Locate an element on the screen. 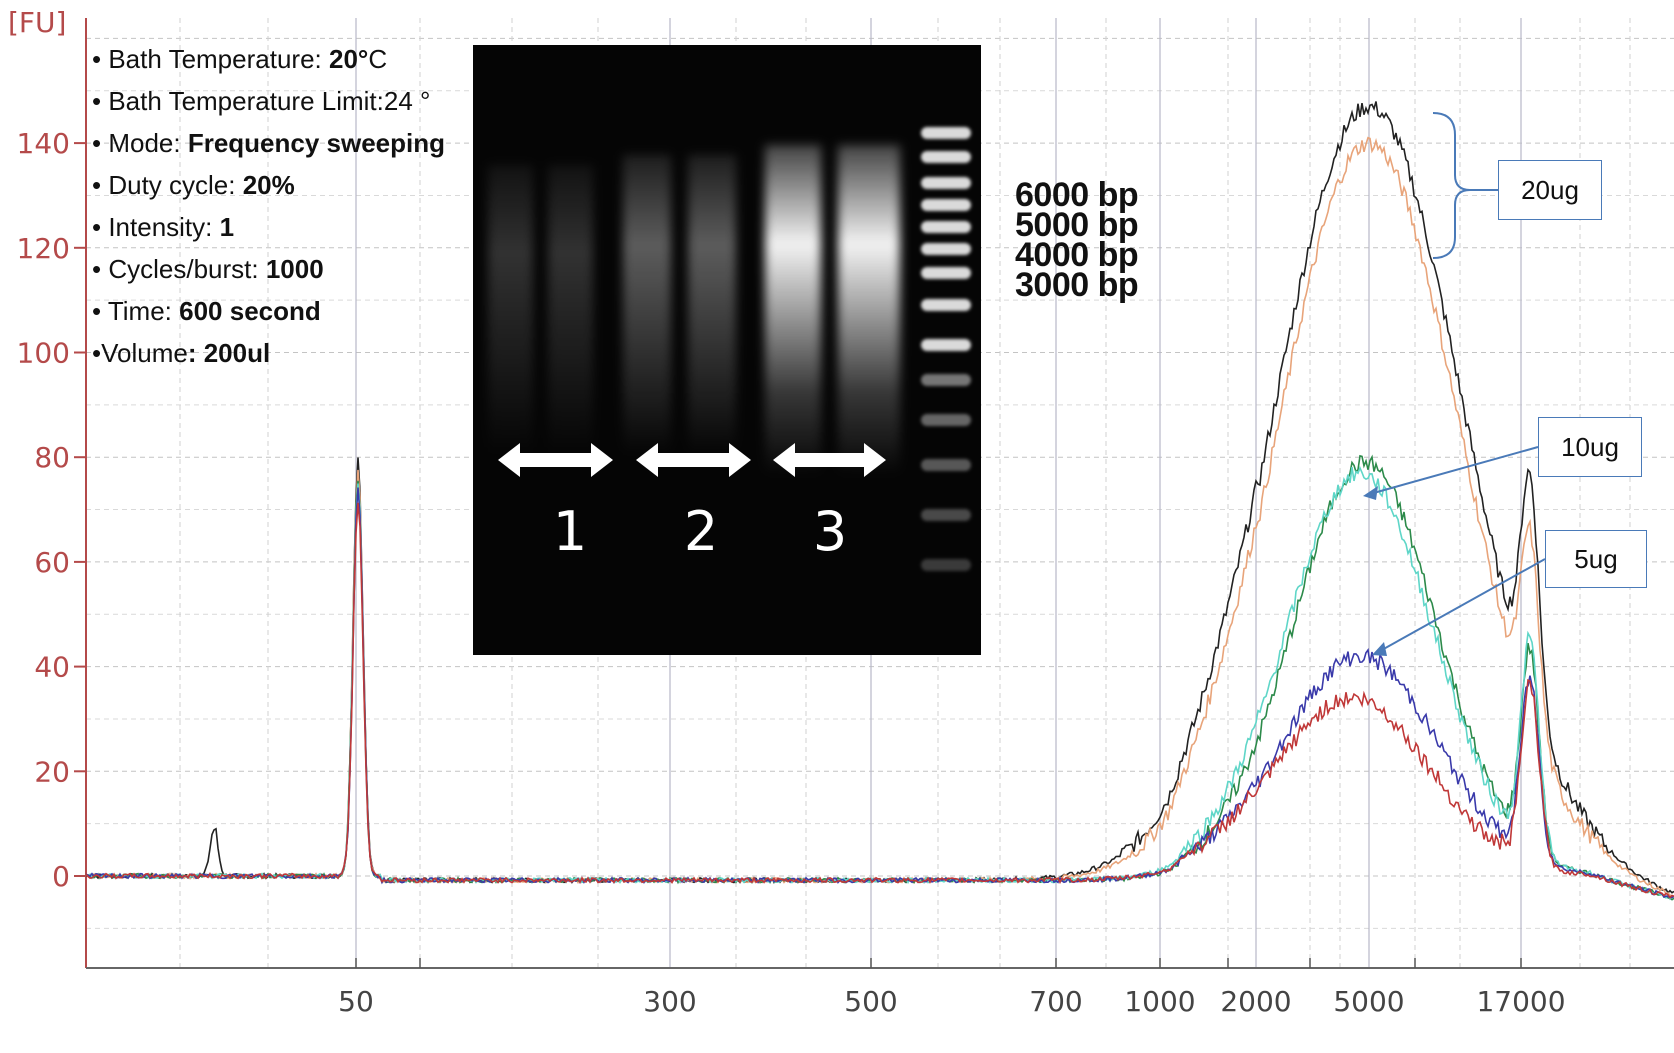 The height and width of the screenshot is (1053, 1674). x-tick-label: 700 is located at coordinates (1055, 1001).